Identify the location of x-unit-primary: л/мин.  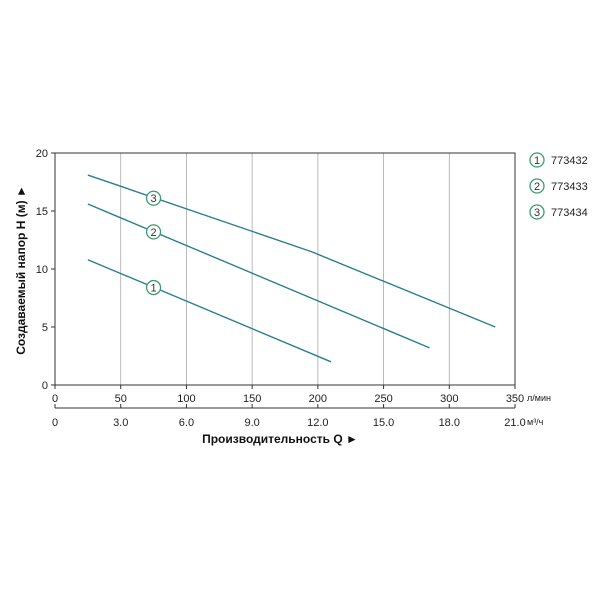
(539, 398).